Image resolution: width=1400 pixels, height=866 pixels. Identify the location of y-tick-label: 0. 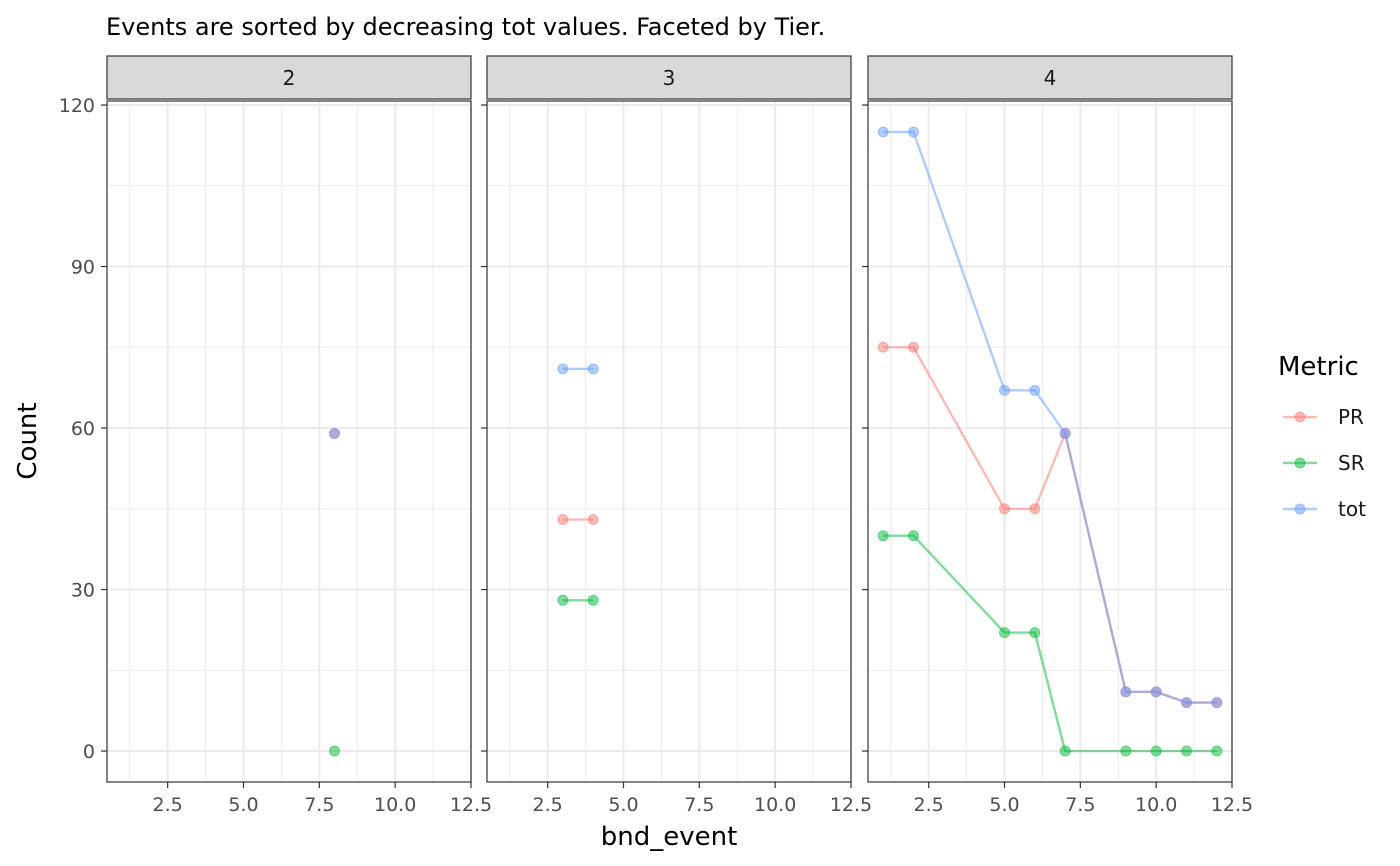
(89, 752).